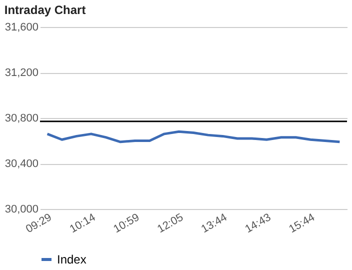 Image resolution: width=352 pixels, height=270 pixels. I want to click on y-tick-label: 30,400, so click(21, 164).